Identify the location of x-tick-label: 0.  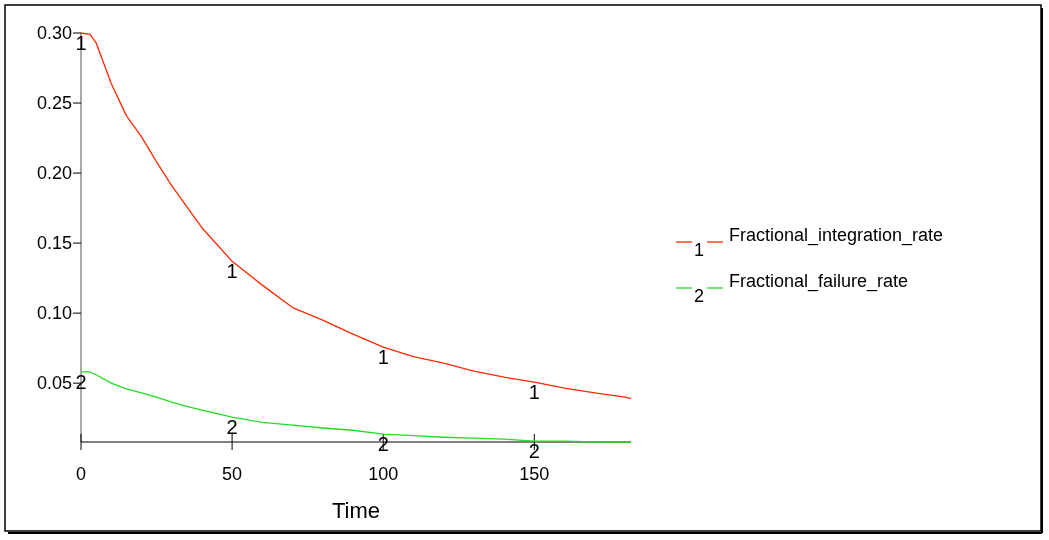
(81, 474).